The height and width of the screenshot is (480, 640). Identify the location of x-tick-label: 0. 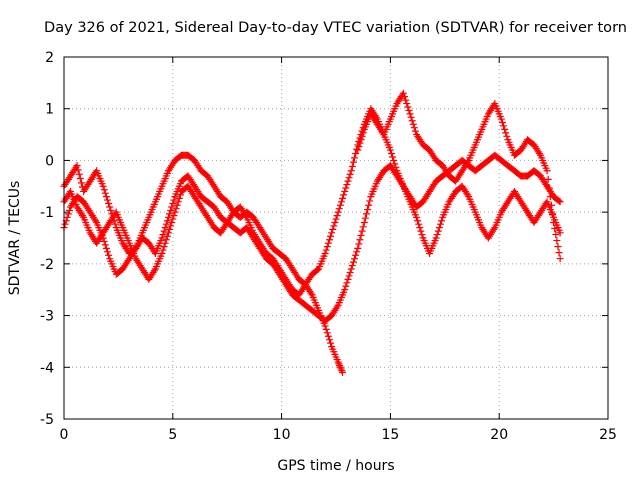
(64, 435).